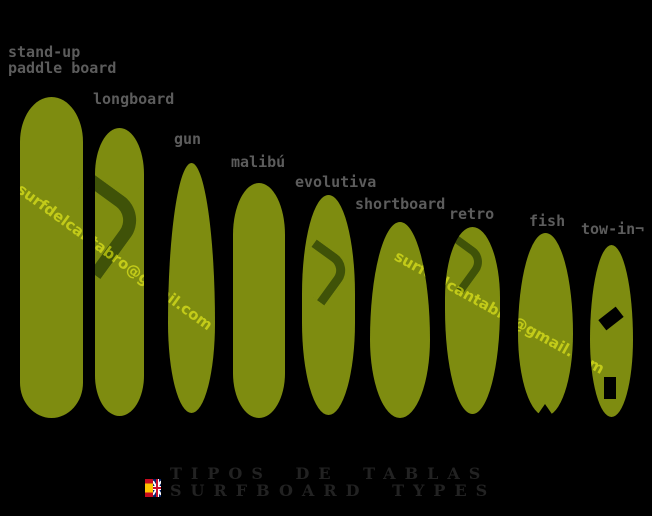 This screenshot has width=652, height=516. What do you see at coordinates (610, 388) in the screenshot?
I see `tow-in-footstrap-icon` at bounding box center [610, 388].